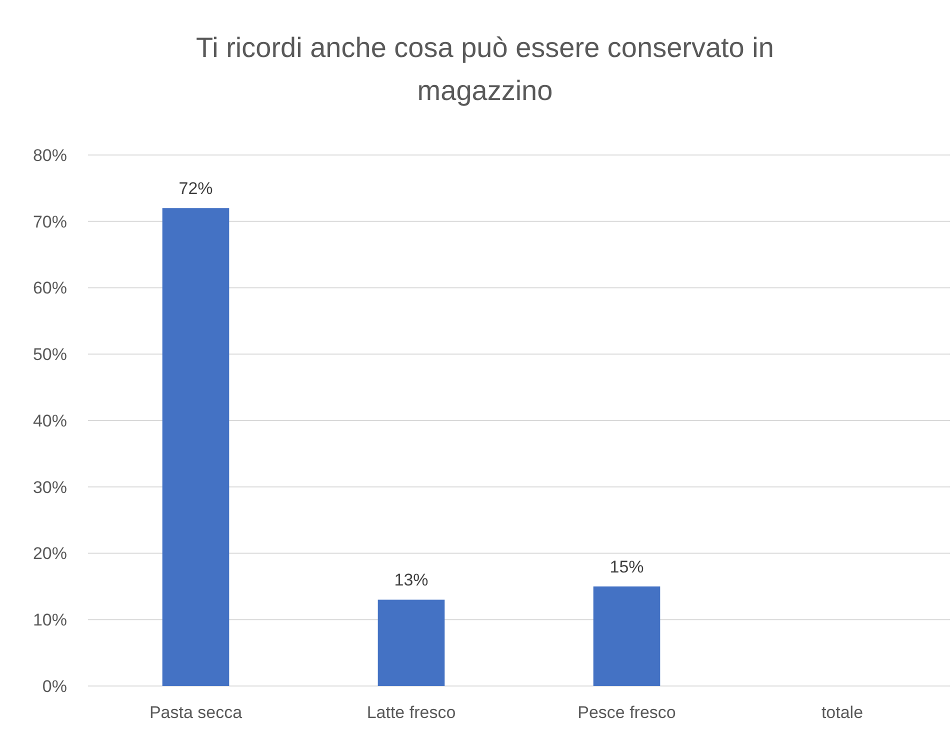  Describe the element at coordinates (485, 69) in the screenshot. I see `chart-title: Ti ricordi anche cosa può essere conservato in magazzino` at that location.